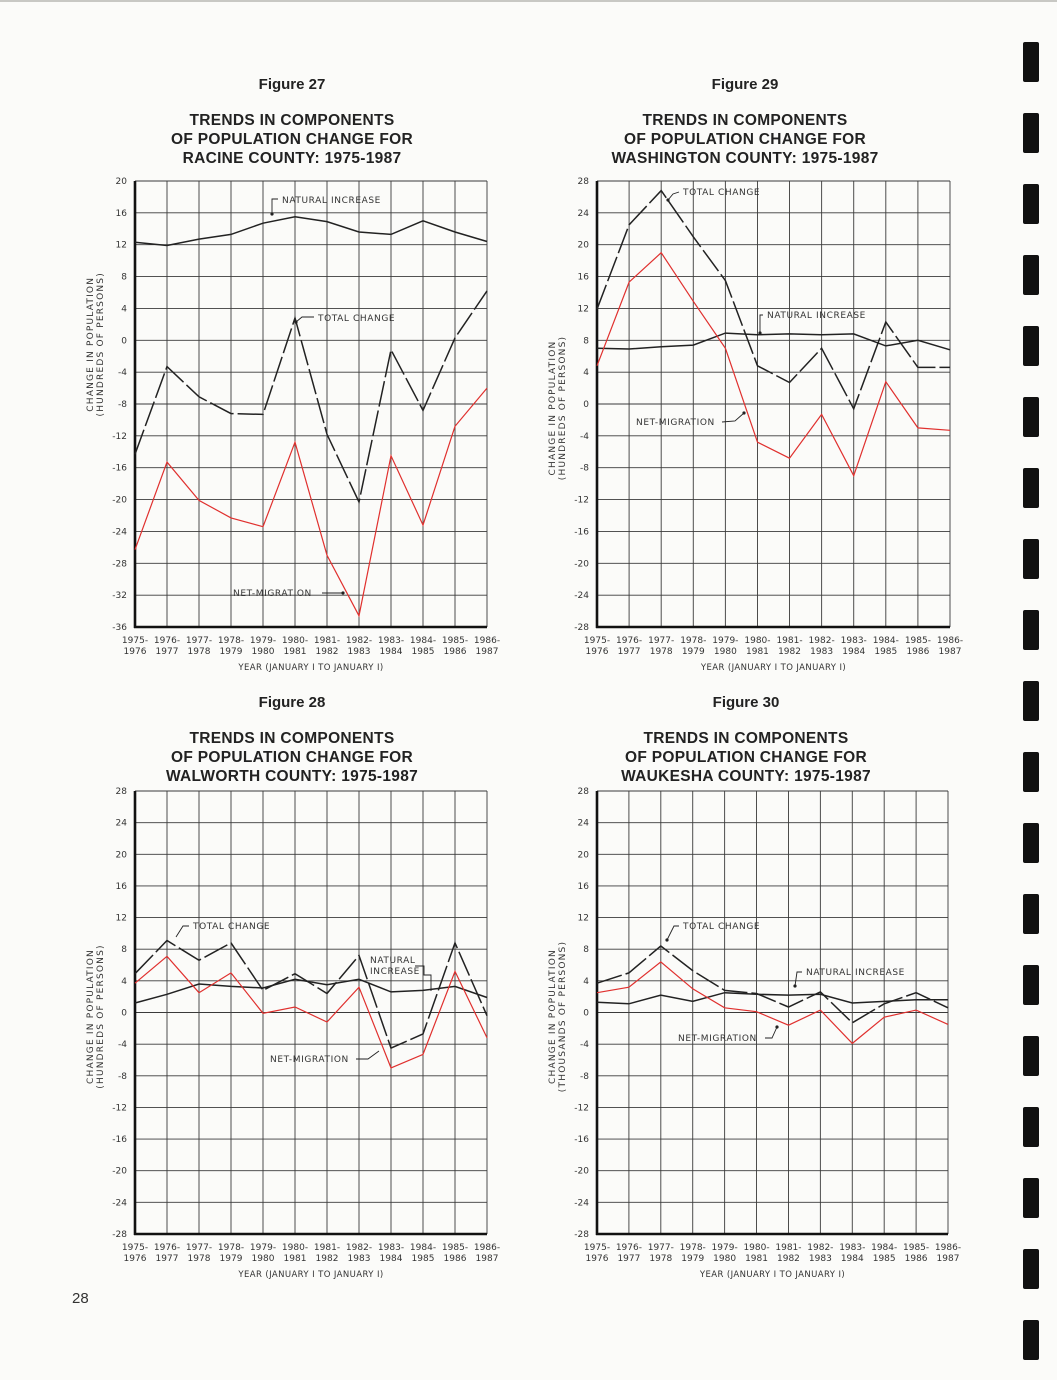 This screenshot has height=1380, width=1057. Describe the element at coordinates (693, 652) in the screenshot. I see `x-tick-label: 1979` at that location.